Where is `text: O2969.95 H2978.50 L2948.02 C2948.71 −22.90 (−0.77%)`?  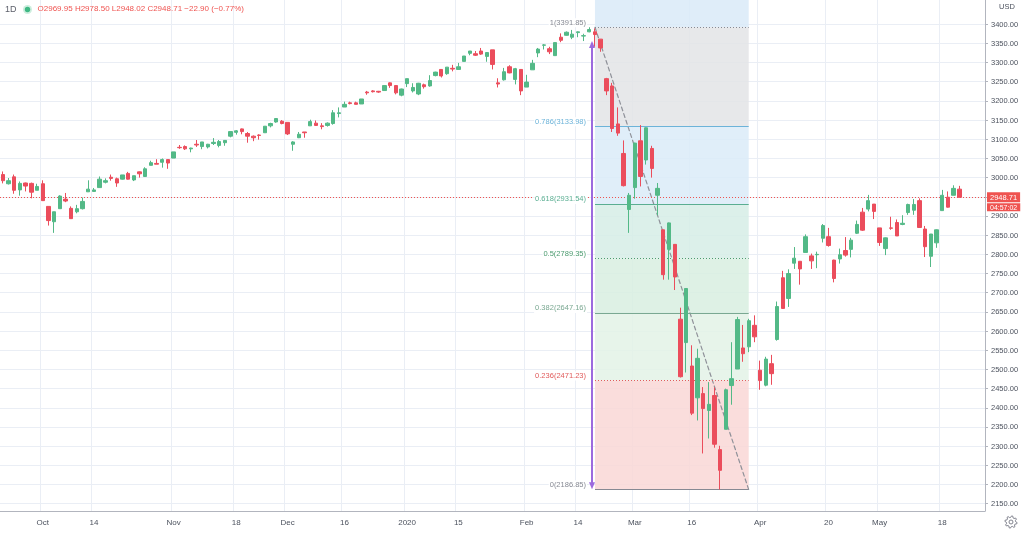 text: O2969.95 H2978.50 L2948.02 C2948.71 −22.90 (−0.77%) is located at coordinates (140, 9).